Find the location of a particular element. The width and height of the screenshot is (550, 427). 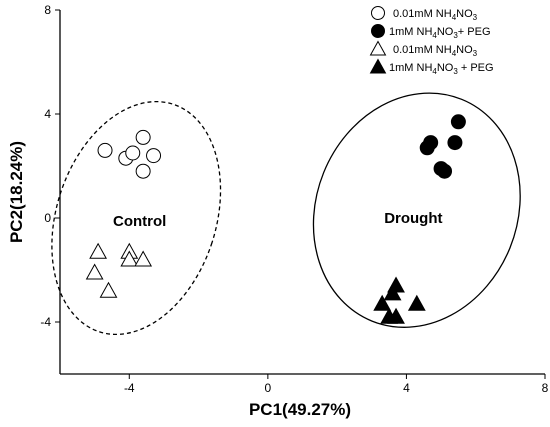

x-axis-label: PC1(49.27%) is located at coordinates (300, 409).